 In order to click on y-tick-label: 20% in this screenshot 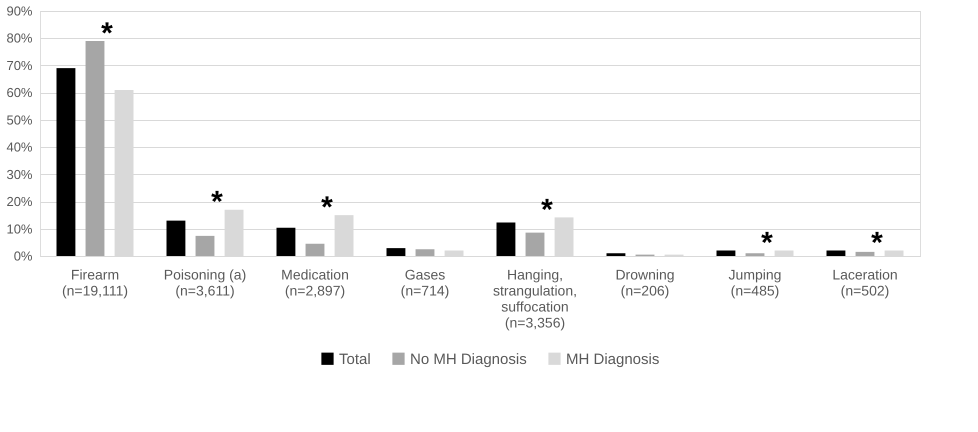, I will do `click(19, 202)`.